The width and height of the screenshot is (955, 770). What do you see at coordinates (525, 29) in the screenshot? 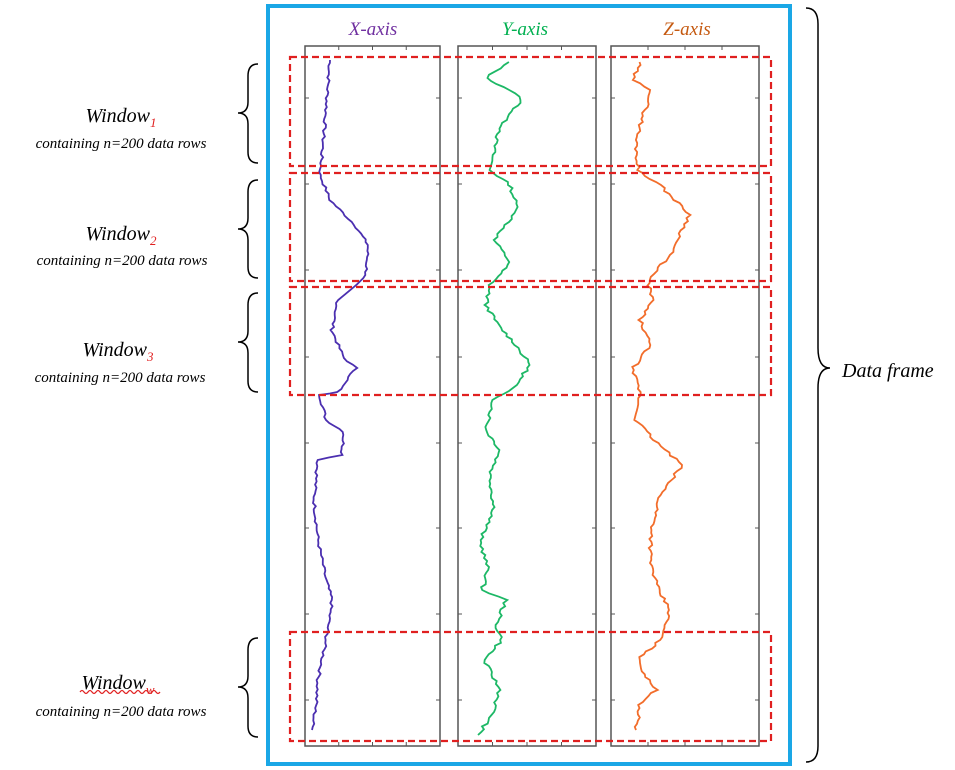
I see `axis-title-y: Y-axis` at bounding box center [525, 29].